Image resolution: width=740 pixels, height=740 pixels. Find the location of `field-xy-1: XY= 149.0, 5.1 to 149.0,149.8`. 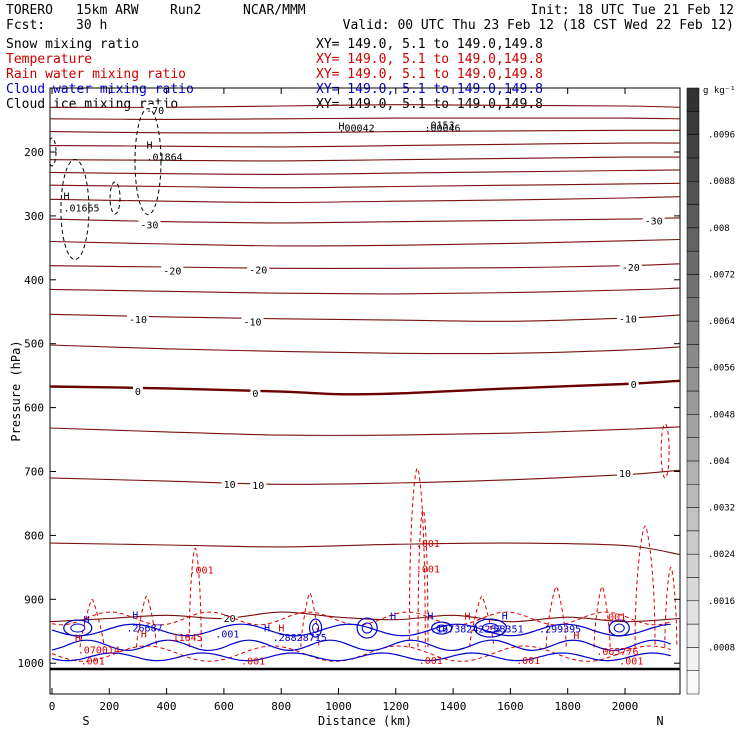

field-xy-1: XY= 149.0, 5.1 to 149.0,149.8 is located at coordinates (429, 59).